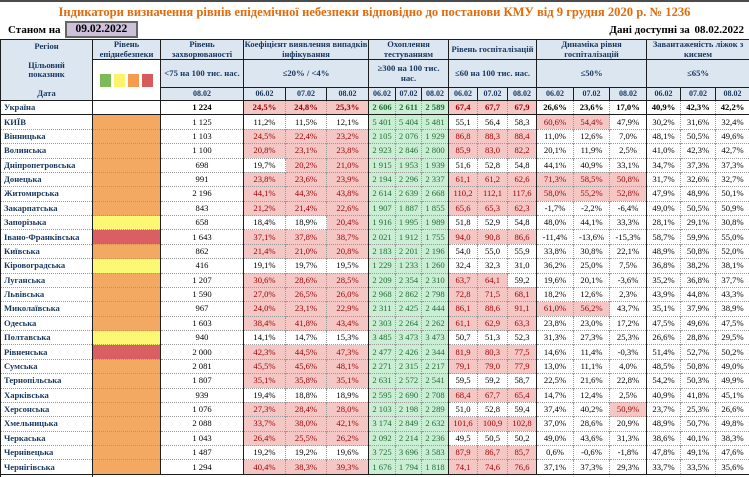  I want to click on detection-value: 38,7%, so click(347, 237).